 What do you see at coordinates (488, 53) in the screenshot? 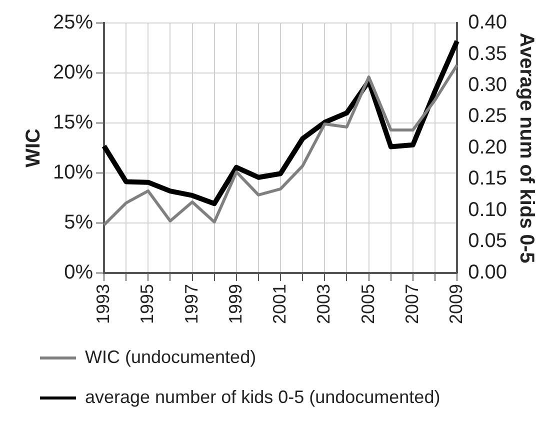
I see `y2-tick-label: 0.35` at bounding box center [488, 53].